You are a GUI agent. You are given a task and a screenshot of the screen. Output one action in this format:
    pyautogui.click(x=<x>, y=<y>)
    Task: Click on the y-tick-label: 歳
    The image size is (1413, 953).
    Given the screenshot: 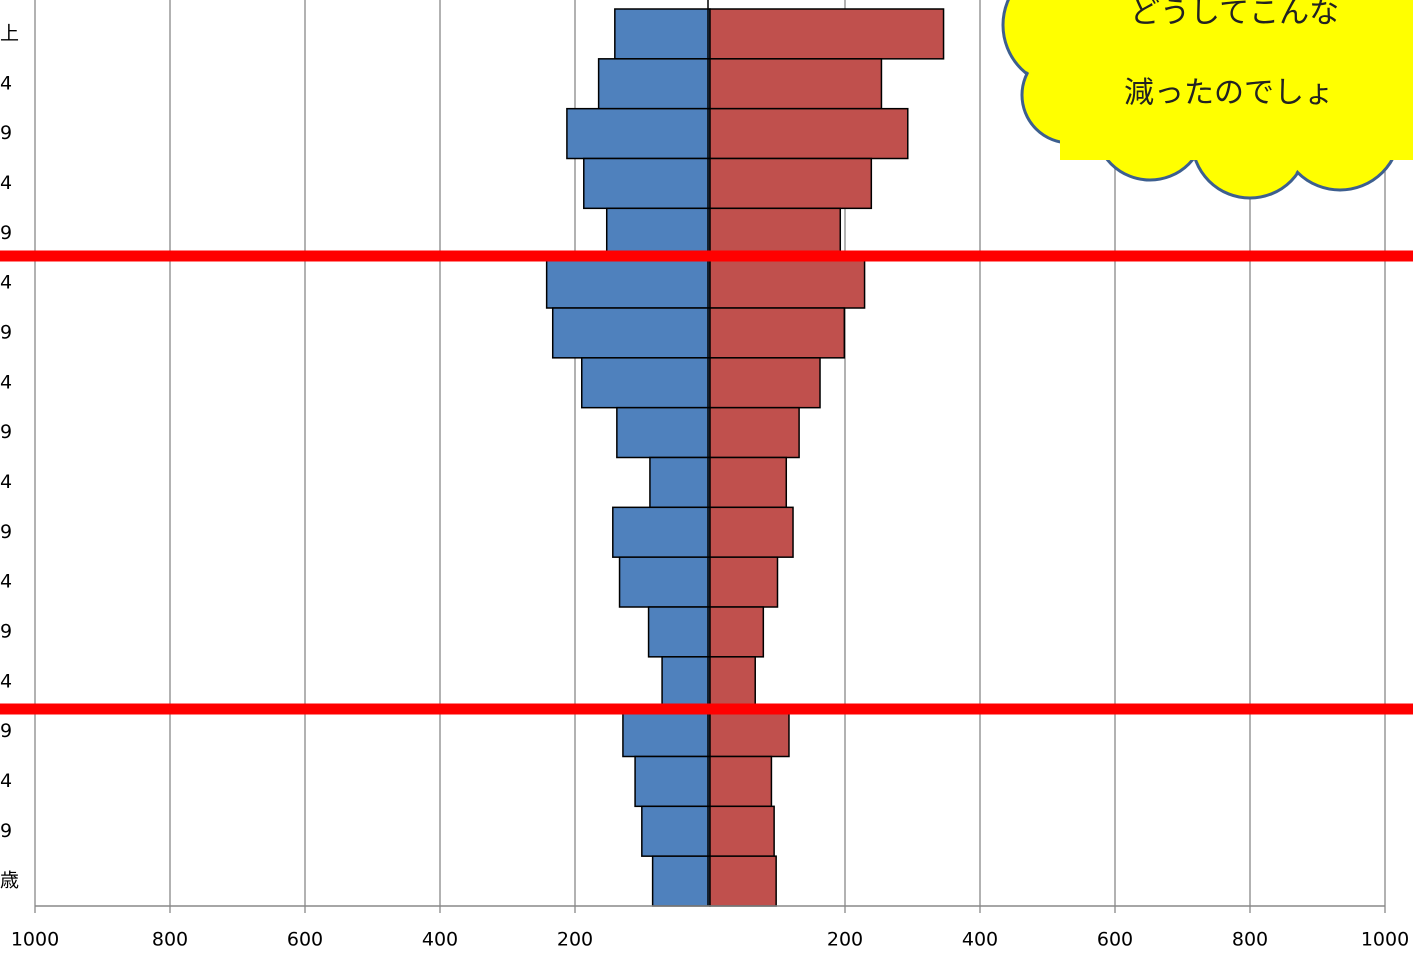 What is the action you would take?
    pyautogui.click(x=9, y=881)
    